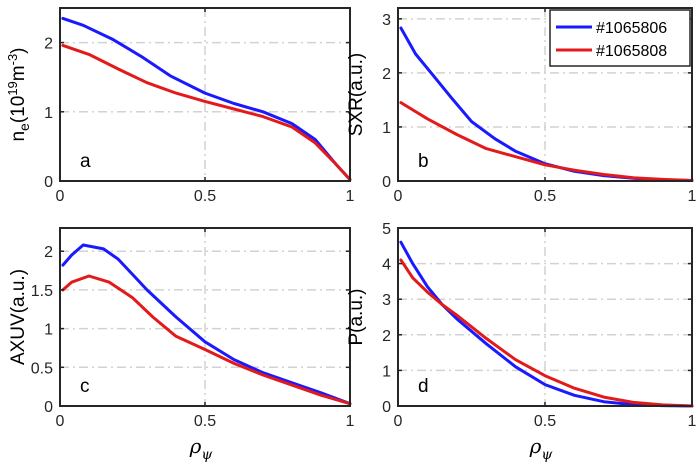 The width and height of the screenshot is (700, 468). Describe the element at coordinates (85, 161) in the screenshot. I see `panel-label: a` at that location.